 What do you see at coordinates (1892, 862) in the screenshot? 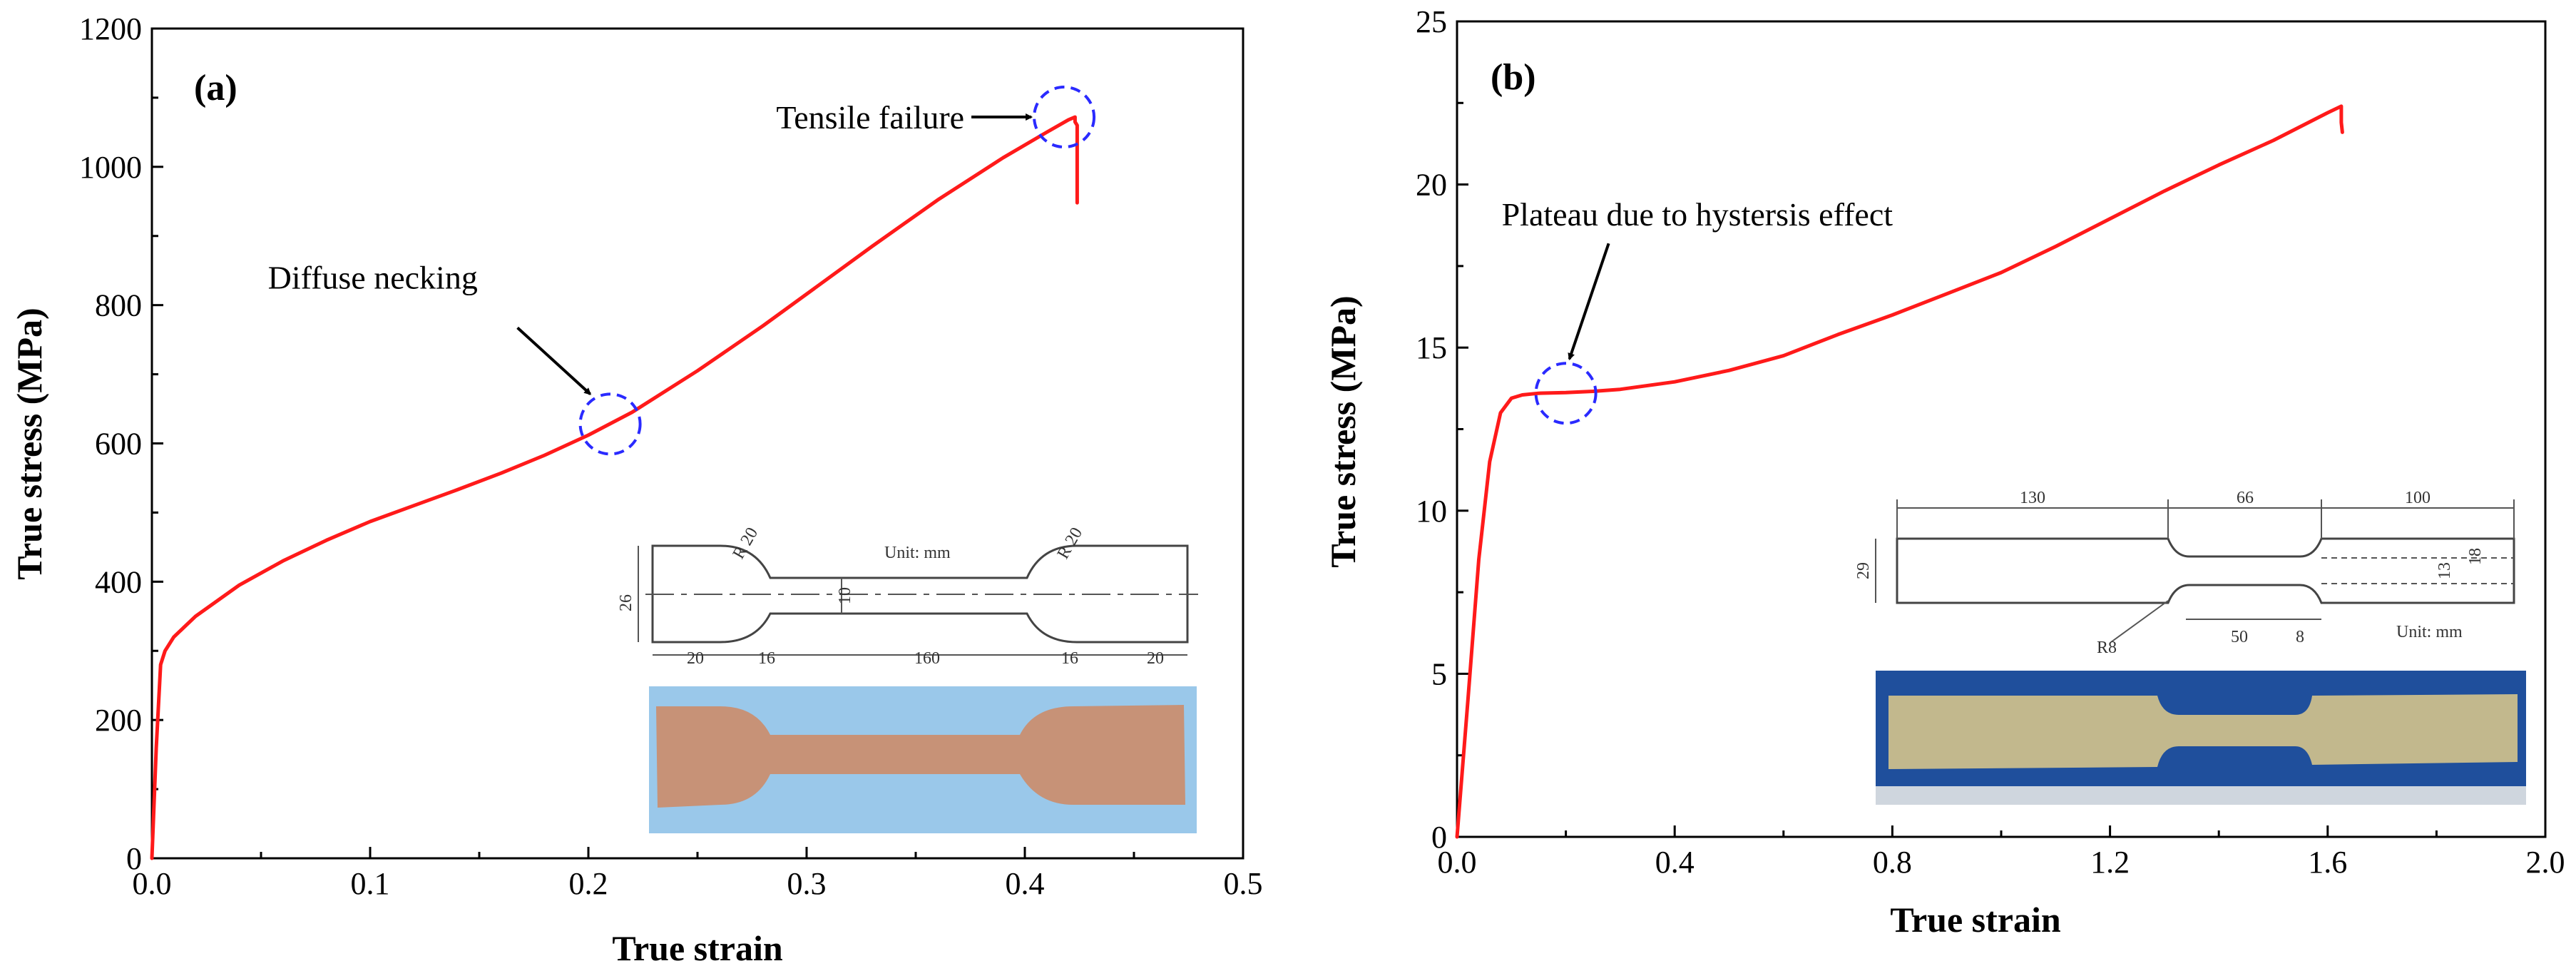
I see `x-tick-label: 0.8` at bounding box center [1892, 862].